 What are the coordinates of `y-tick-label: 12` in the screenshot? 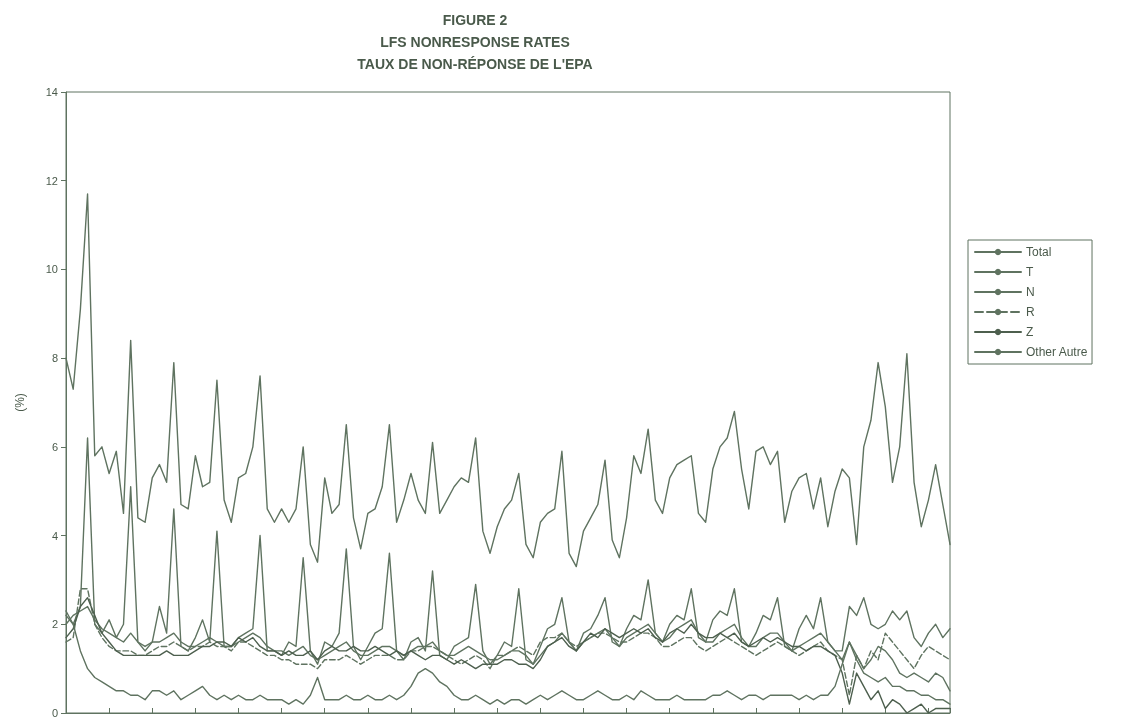 It's located at (51, 180).